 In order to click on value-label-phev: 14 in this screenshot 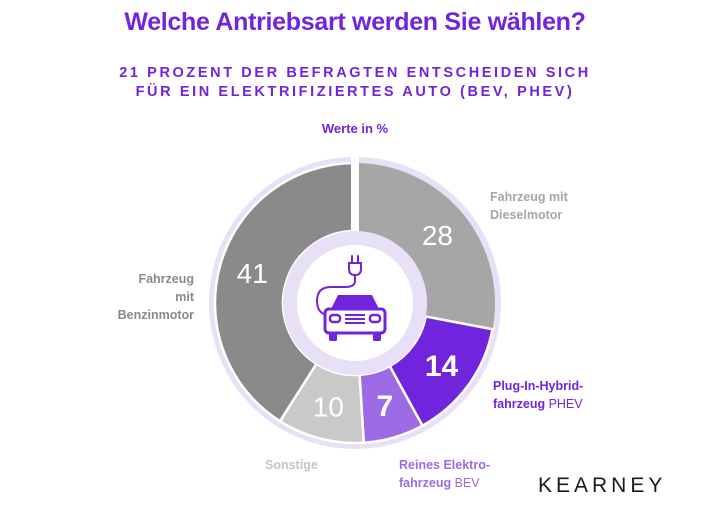, I will do `click(442, 366)`.